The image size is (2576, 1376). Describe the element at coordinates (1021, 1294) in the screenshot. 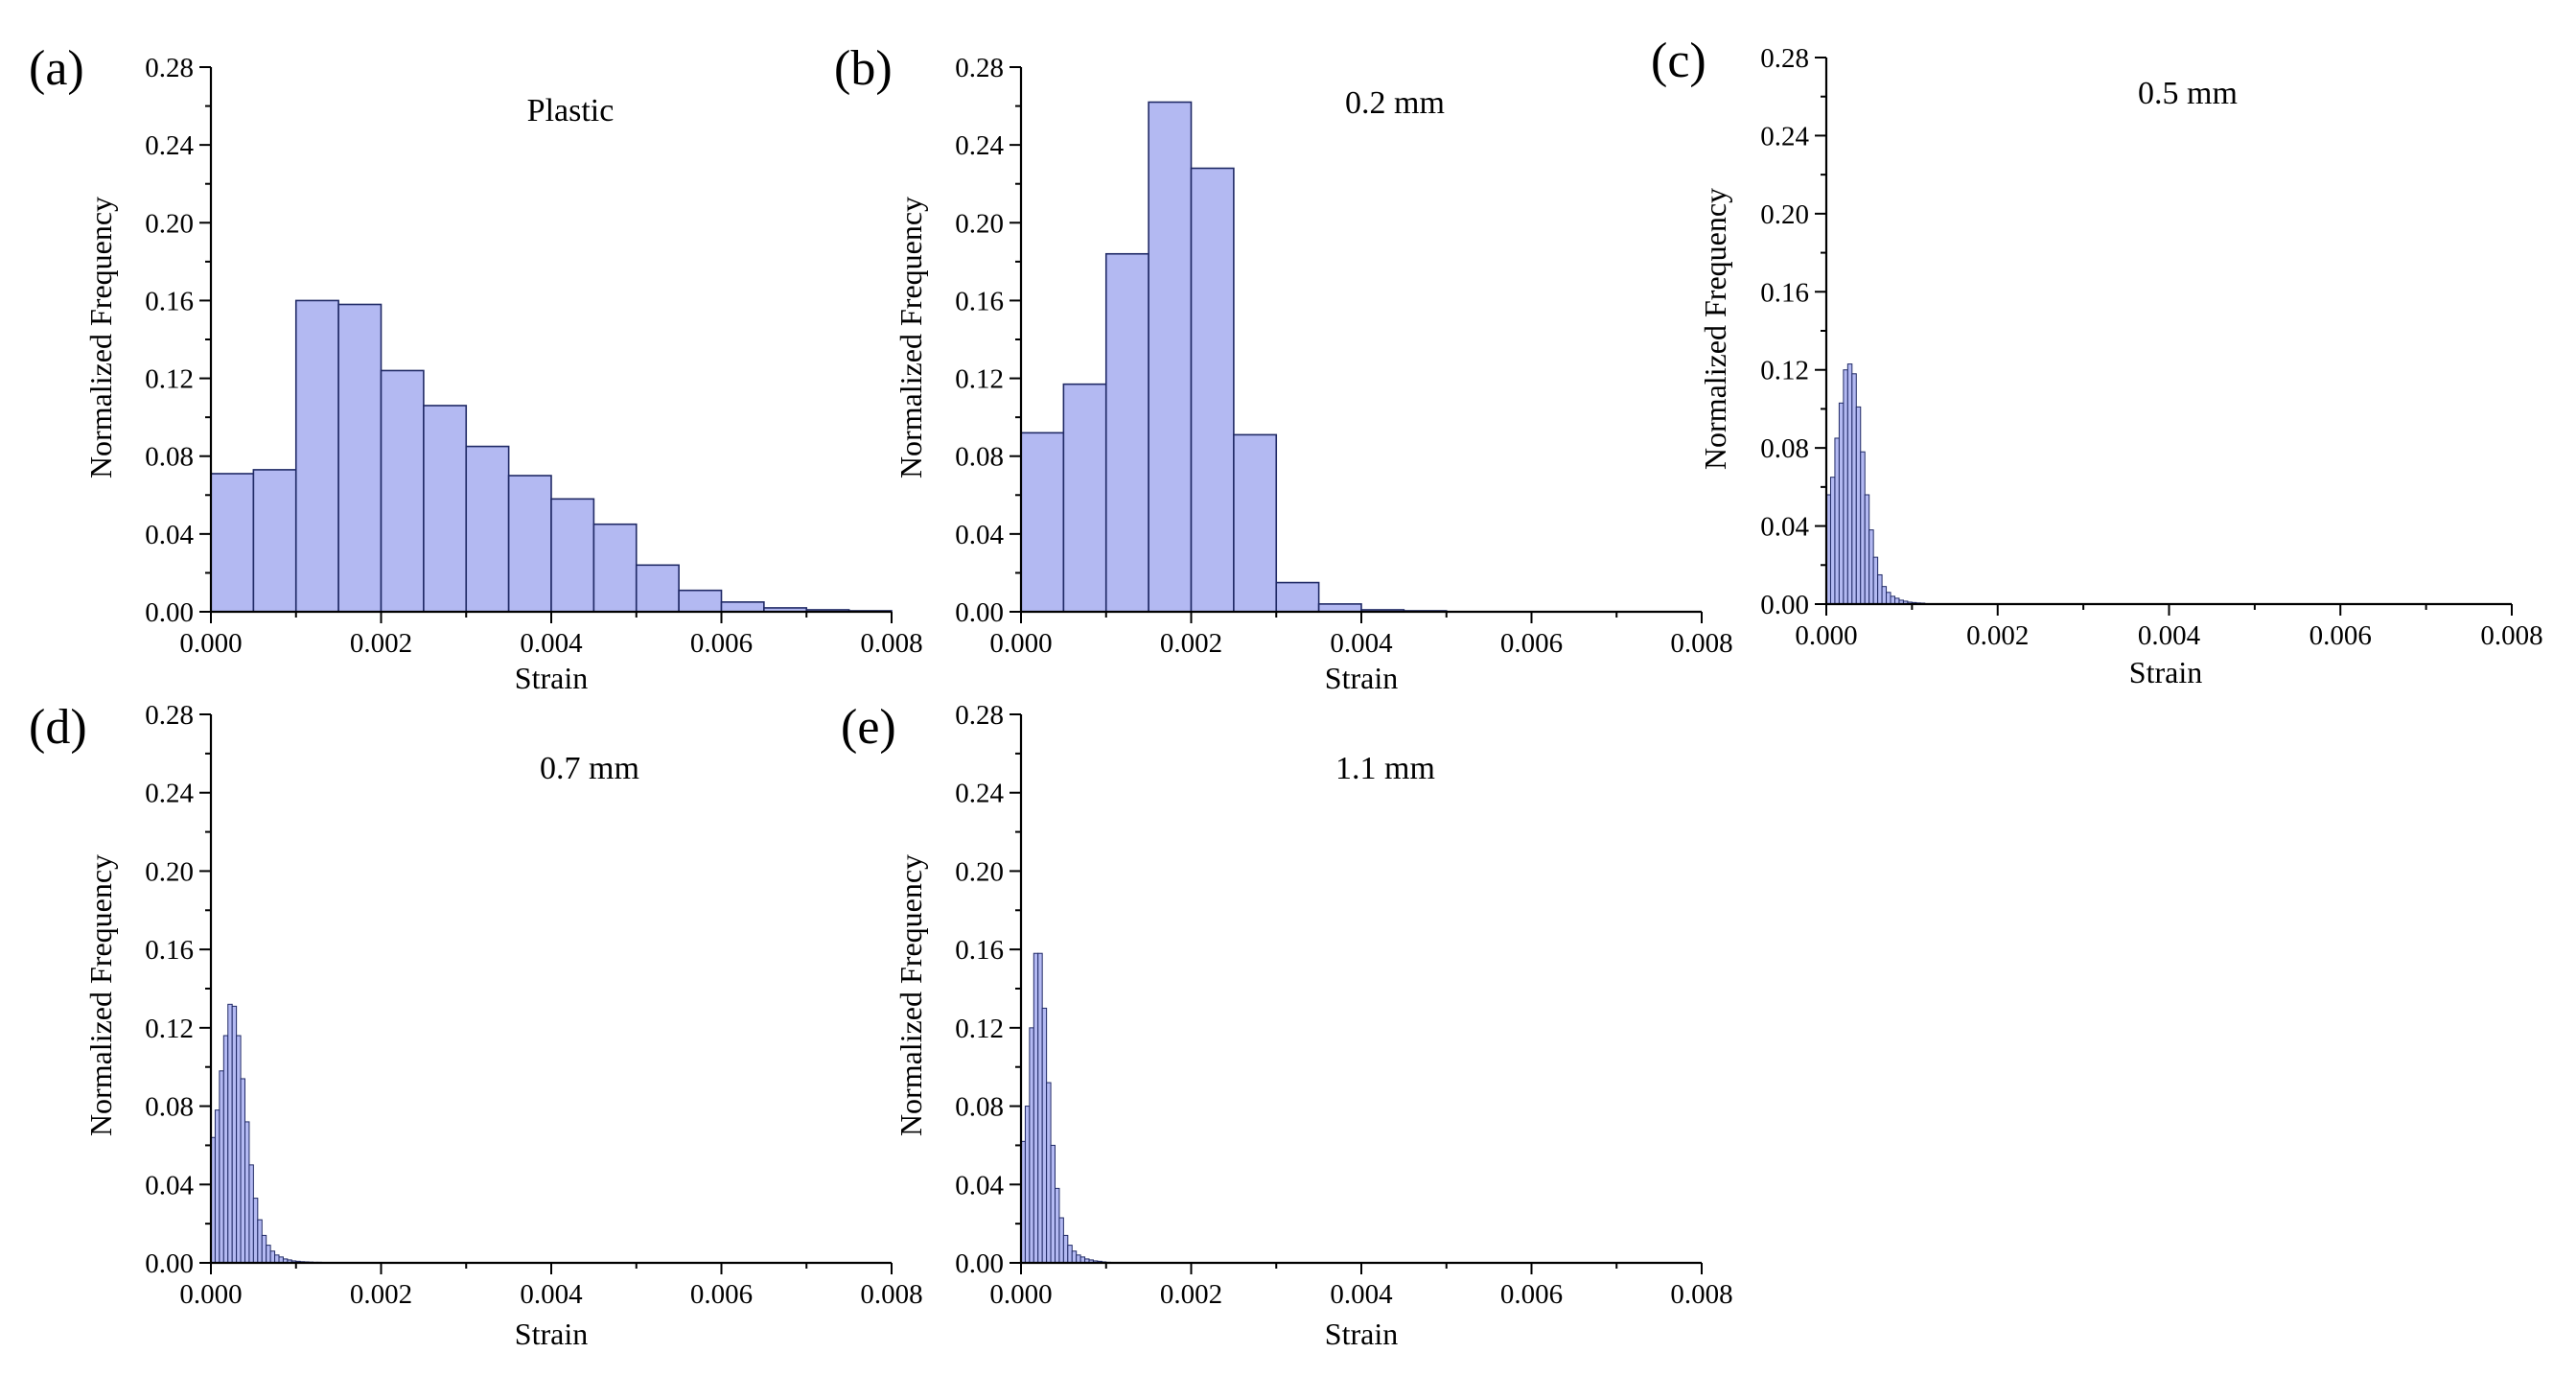

I see `x-tick-label: 0.000` at that location.